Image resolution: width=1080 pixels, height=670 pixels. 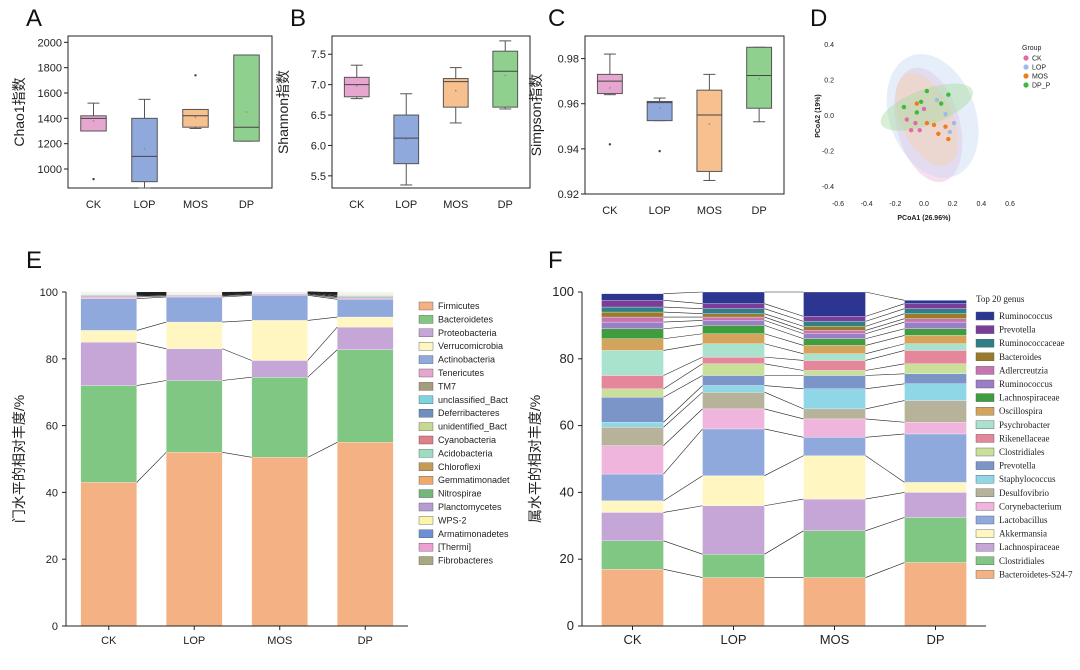 I want to click on y-tick-label: 60, so click(x=567, y=425).